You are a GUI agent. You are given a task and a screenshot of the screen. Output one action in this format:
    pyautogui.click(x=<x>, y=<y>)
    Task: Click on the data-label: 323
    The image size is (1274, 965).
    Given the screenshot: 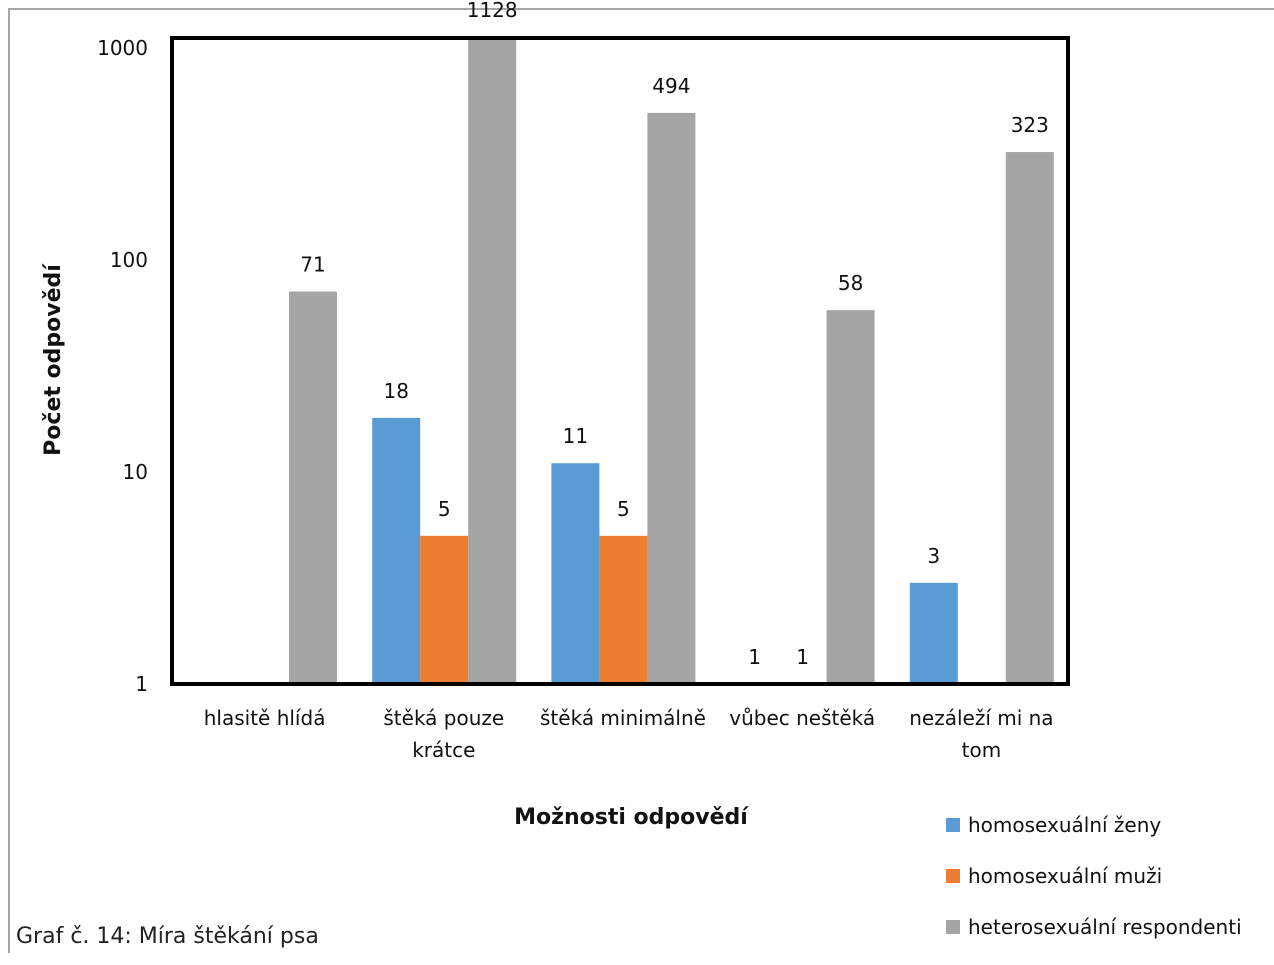 What is the action you would take?
    pyautogui.click(x=1030, y=125)
    